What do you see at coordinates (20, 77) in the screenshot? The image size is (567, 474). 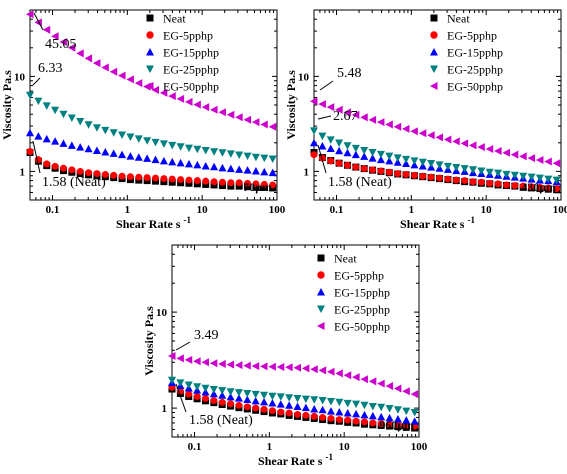 I see `y-tick-label: 10` at bounding box center [20, 77].